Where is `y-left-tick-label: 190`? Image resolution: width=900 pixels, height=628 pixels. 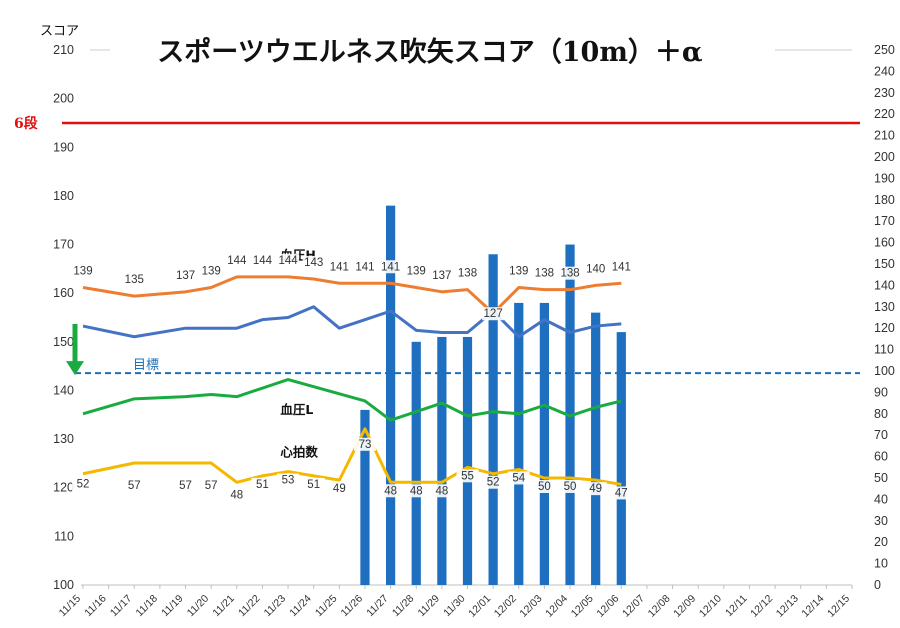
y-left-tick-label: 190 is located at coordinates (63, 147).